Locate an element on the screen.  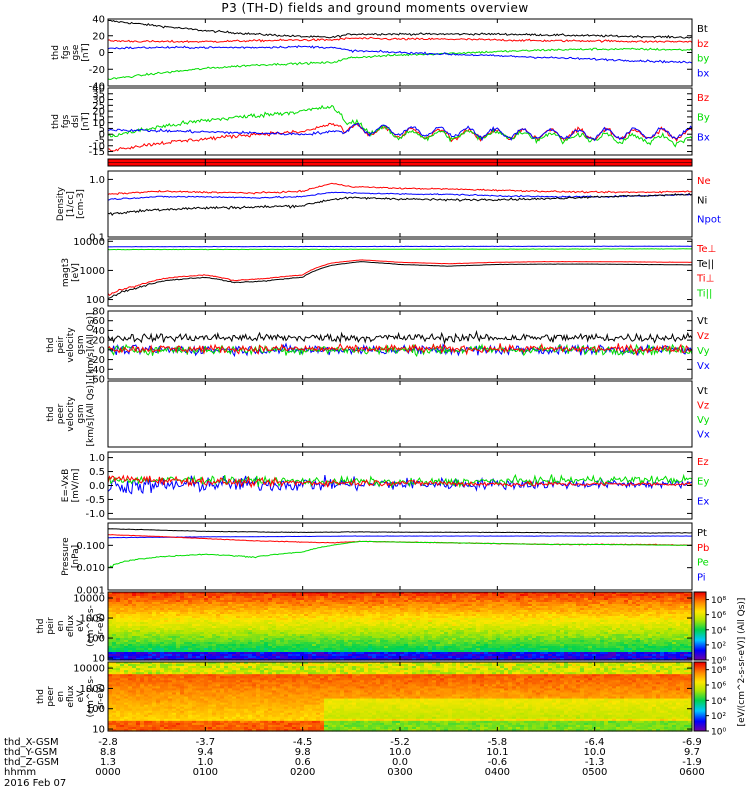
fgs_gse-legend-Bt: Bt is located at coordinates (702, 29).